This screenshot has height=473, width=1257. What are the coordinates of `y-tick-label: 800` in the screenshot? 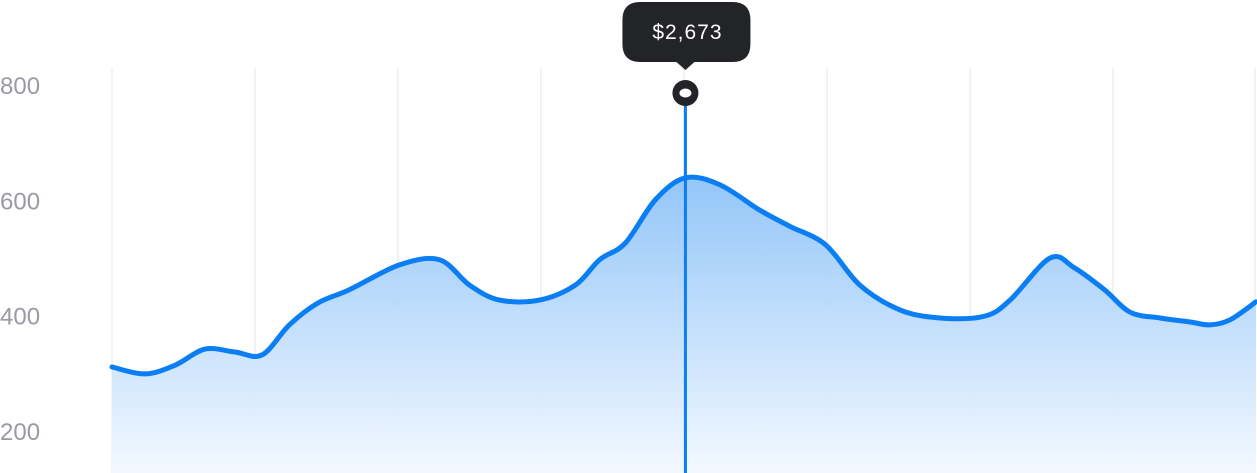 It's located at (20, 86).